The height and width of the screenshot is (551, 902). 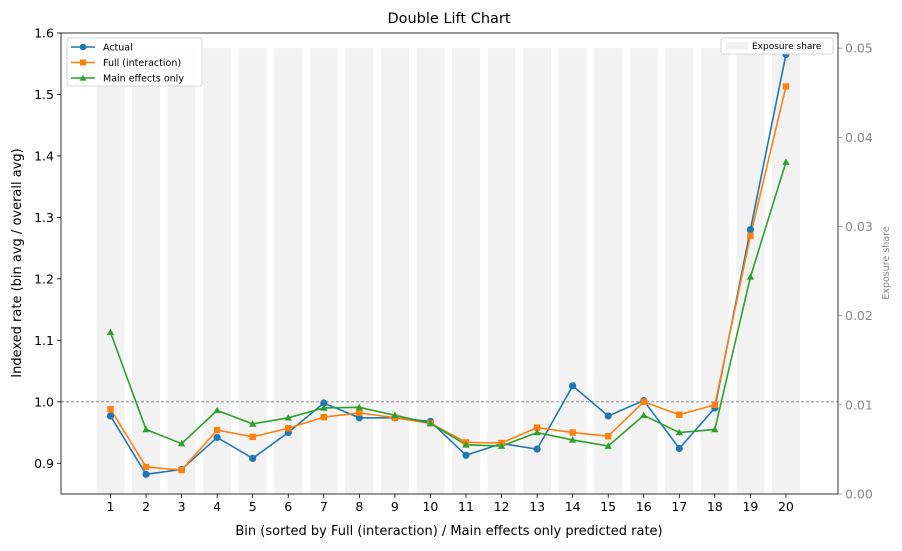 I want to click on x-tick-label: 12, so click(x=502, y=506).